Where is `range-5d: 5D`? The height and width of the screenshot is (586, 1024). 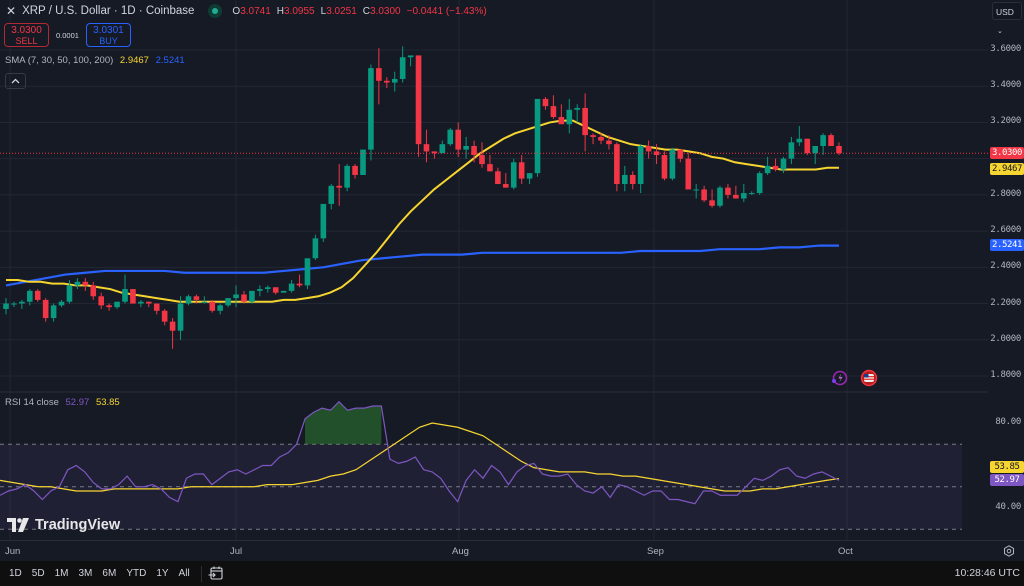 range-5d: 5D is located at coordinates (38, 573).